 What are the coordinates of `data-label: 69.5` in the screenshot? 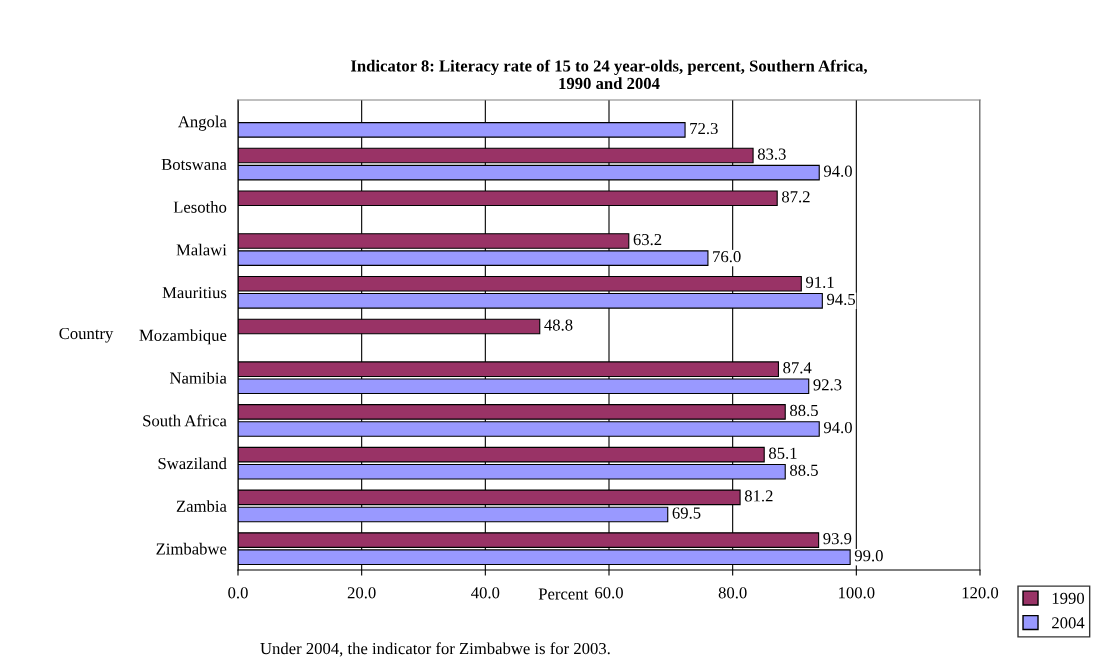 It's located at (686, 513).